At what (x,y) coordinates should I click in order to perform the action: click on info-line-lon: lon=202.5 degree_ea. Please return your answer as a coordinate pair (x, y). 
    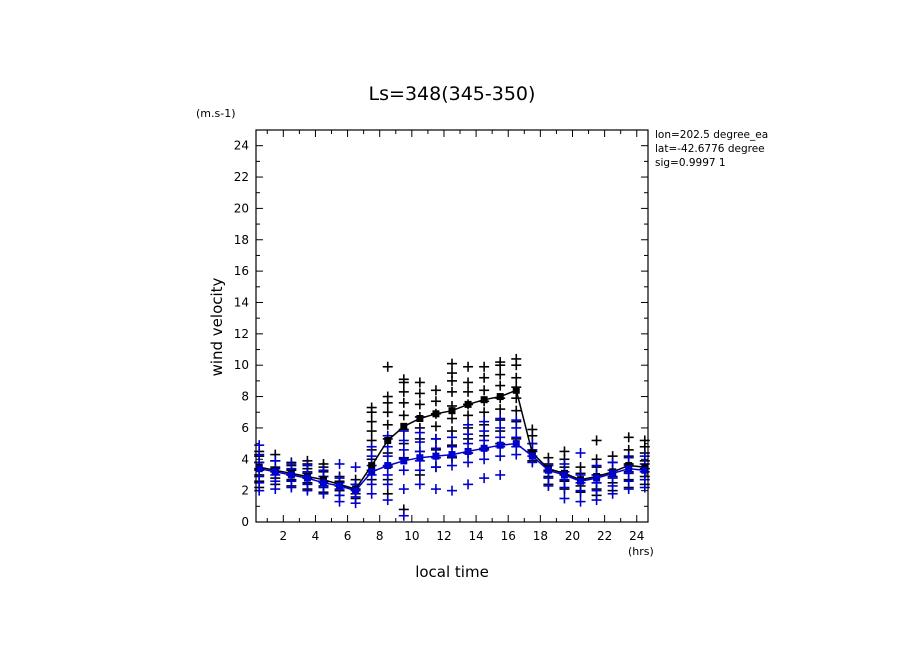
    Looking at the image, I should click on (711, 135).